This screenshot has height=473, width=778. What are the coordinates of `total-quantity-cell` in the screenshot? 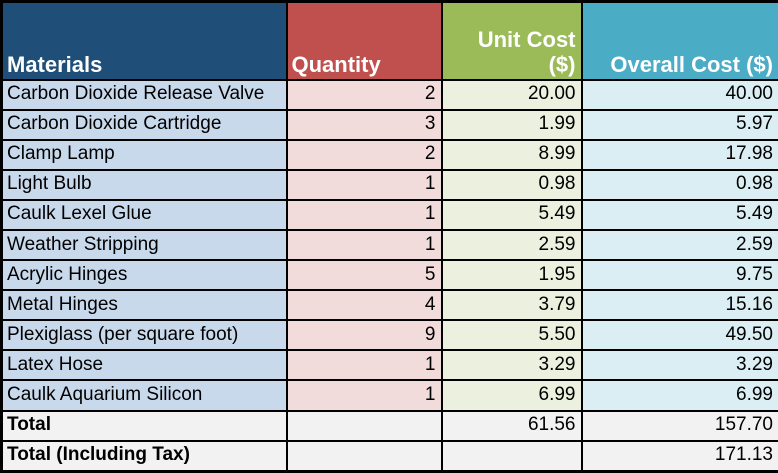 It's located at (364, 425).